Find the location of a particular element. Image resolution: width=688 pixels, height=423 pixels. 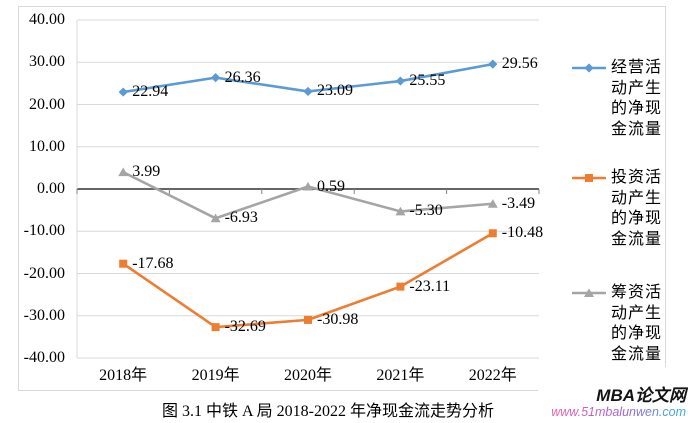

data-label: -30.98 is located at coordinates (338, 319).